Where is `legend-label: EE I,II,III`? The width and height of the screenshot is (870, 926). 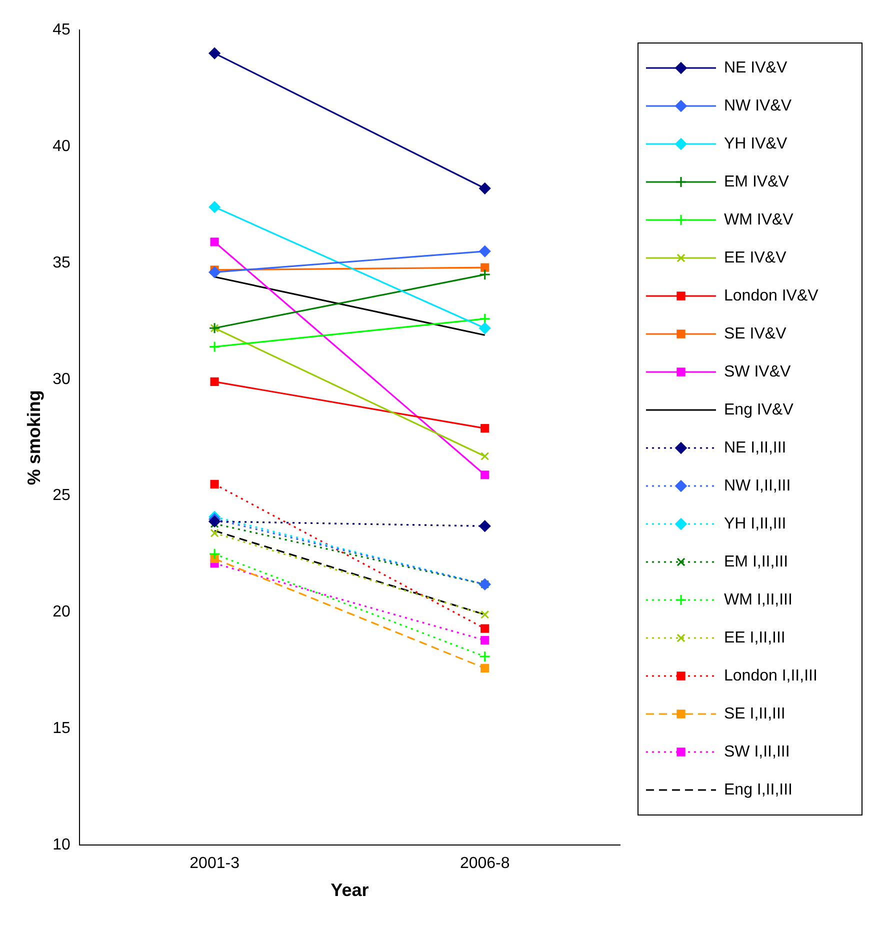
legend-label: EE I,II,III is located at coordinates (755, 637).